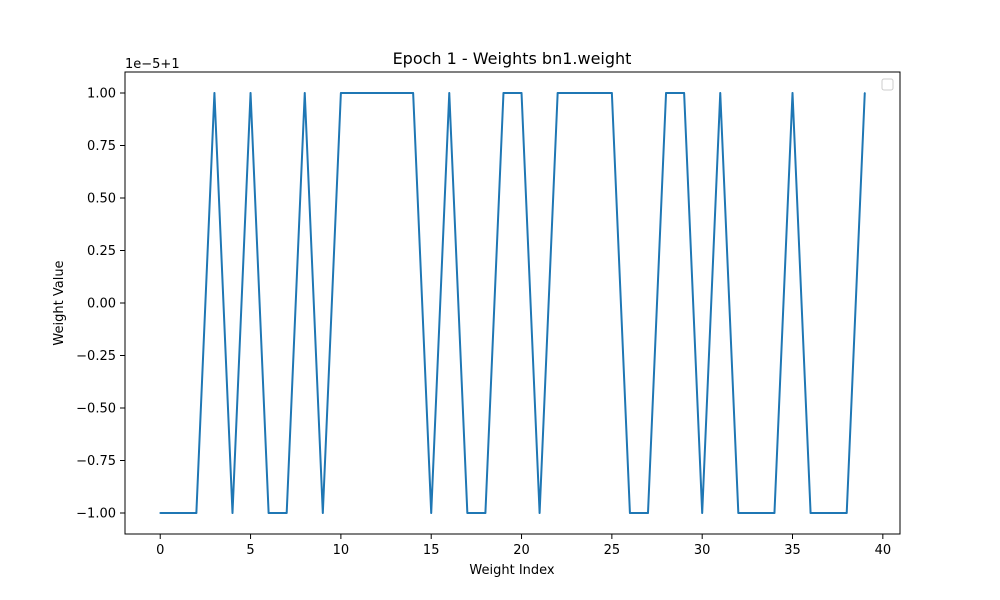  I want to click on x-tick-label: 15, so click(431, 550).